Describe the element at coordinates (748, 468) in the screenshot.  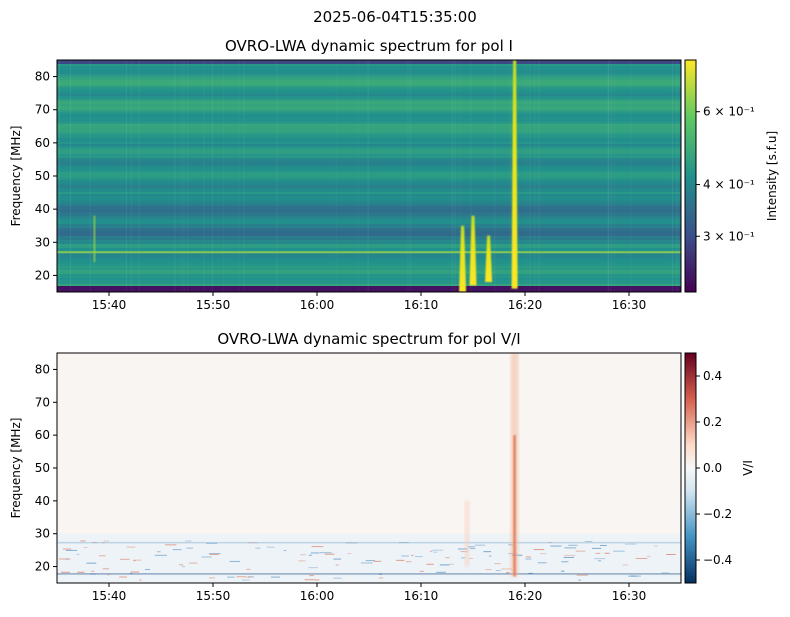
I see `colorbar-label: V/I` at that location.